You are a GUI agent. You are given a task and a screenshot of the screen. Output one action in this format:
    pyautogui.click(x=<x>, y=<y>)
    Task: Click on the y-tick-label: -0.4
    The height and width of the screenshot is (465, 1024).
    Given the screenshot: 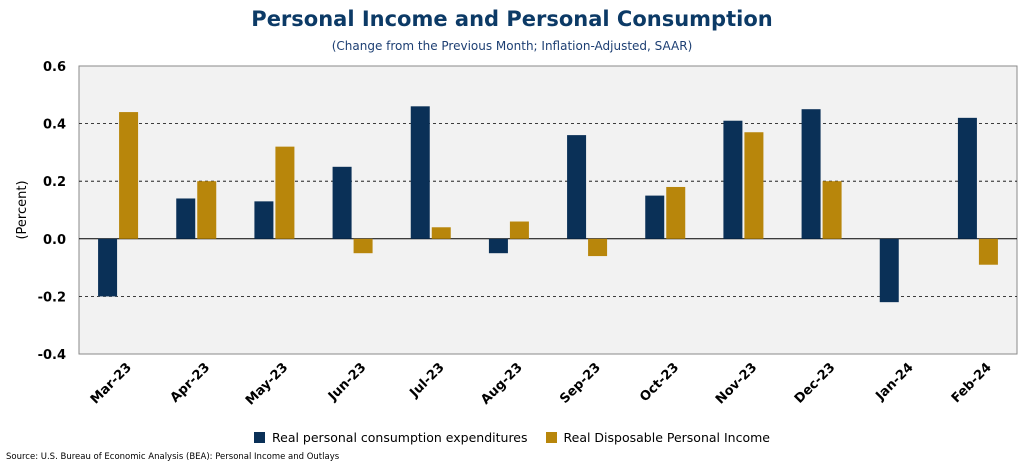 What is the action you would take?
    pyautogui.click(x=52, y=355)
    